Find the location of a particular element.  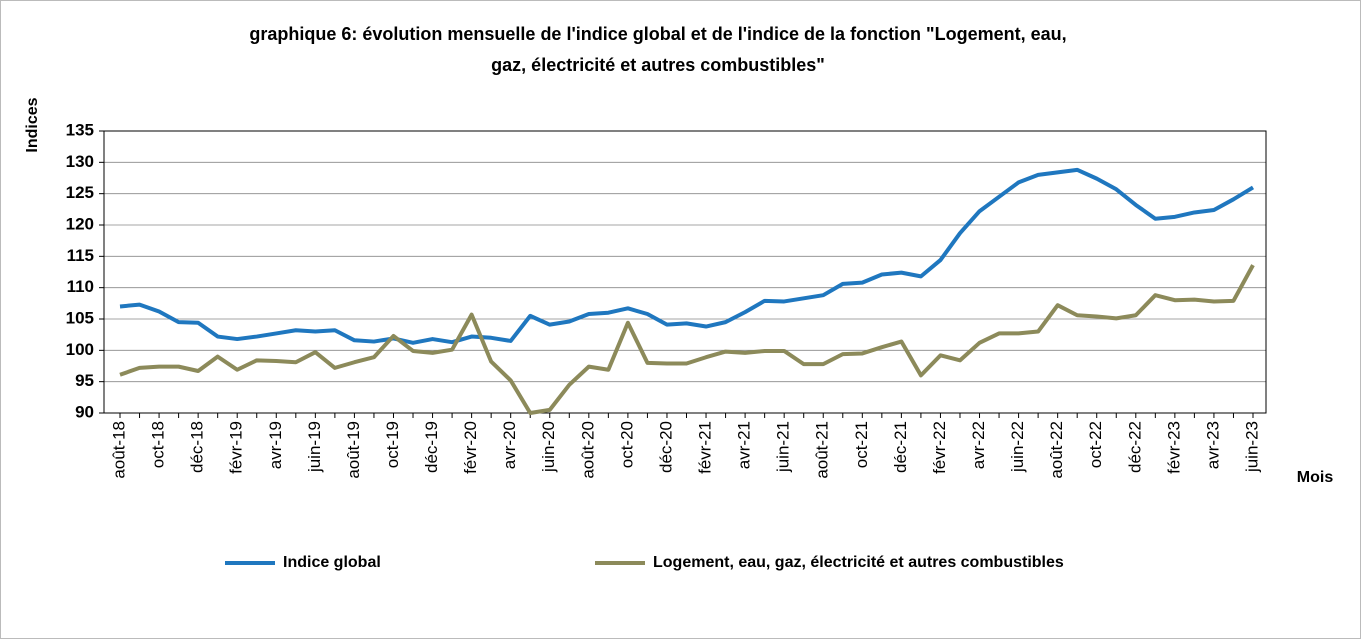

x-tick-label: août-22 is located at coordinates (1056, 450).